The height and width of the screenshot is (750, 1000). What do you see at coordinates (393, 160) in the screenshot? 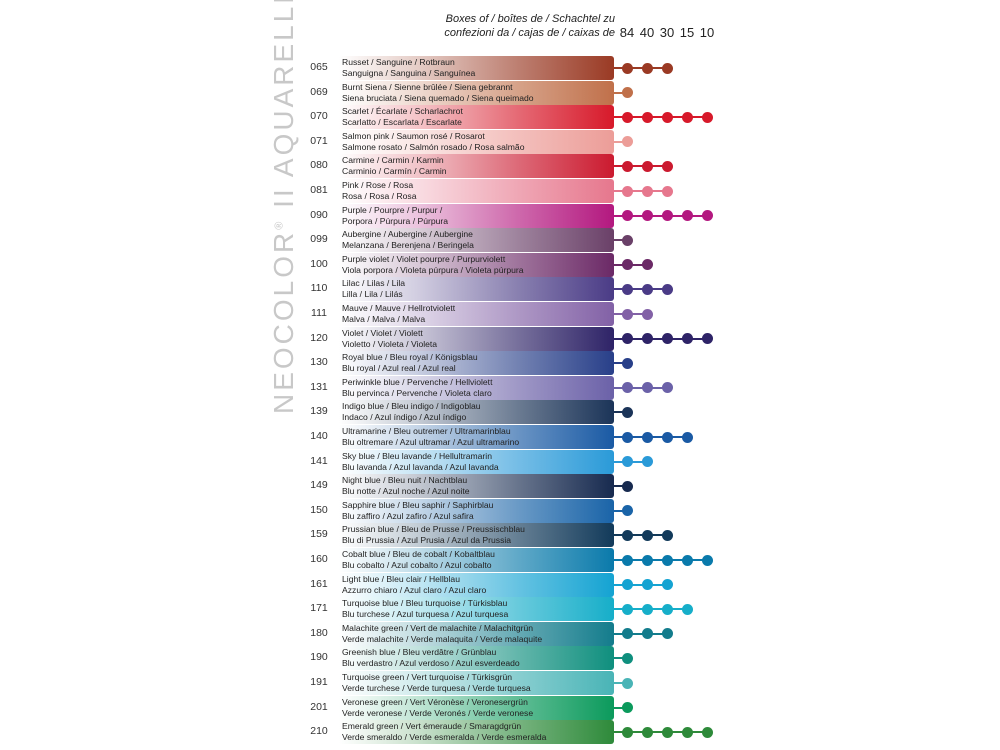
I see `color-name-line-1: Carmine / Carmin / Karmin` at bounding box center [393, 160].